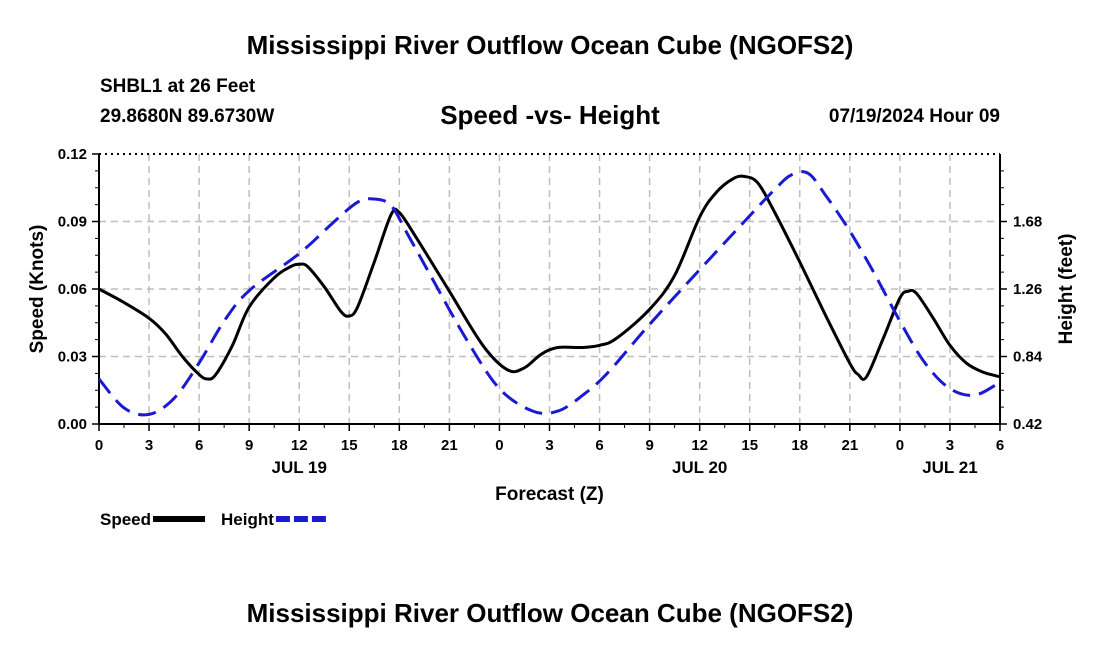  What do you see at coordinates (72, 222) in the screenshot?
I see `y-tick-label: 0.09` at bounding box center [72, 222].